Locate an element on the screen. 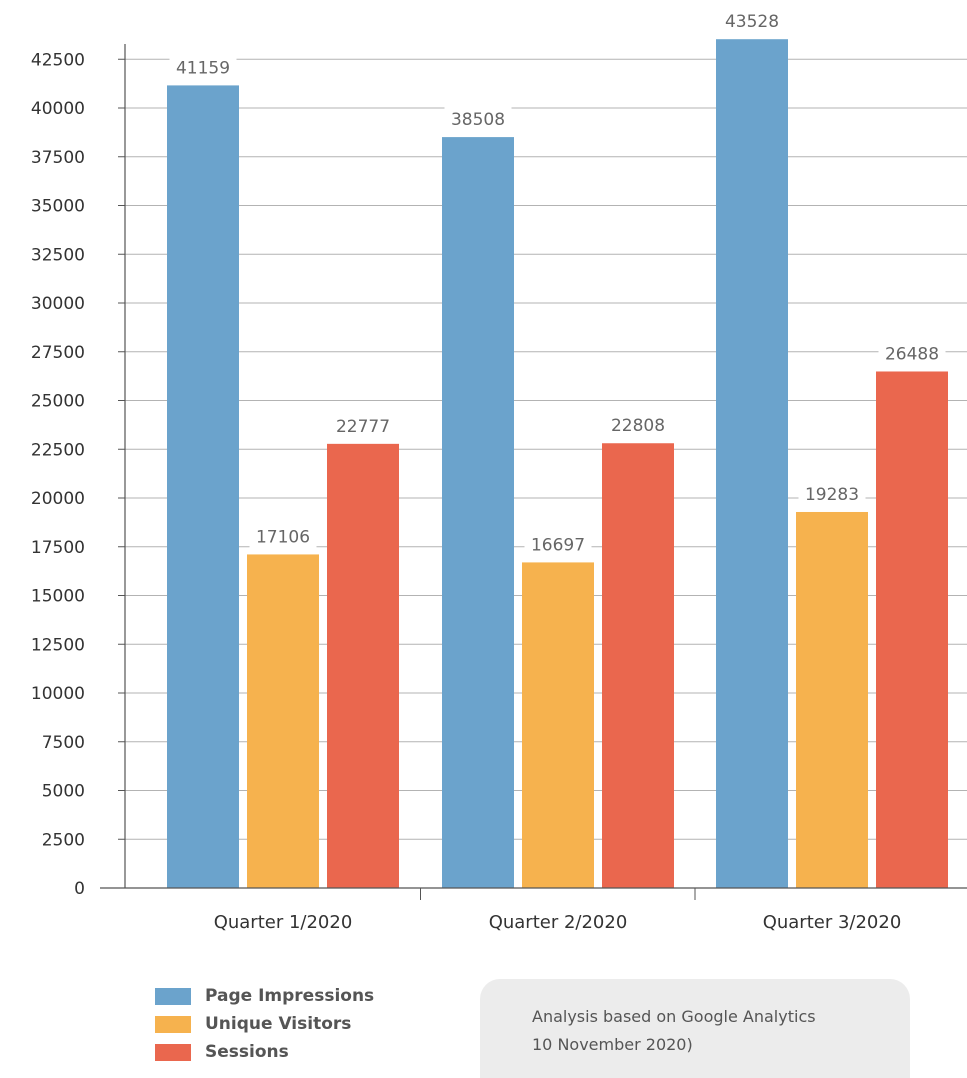 Image resolution: width=967 pixels, height=1078 pixels. legend-item-unique-visitors: Unique Visitors is located at coordinates (264, 1024).